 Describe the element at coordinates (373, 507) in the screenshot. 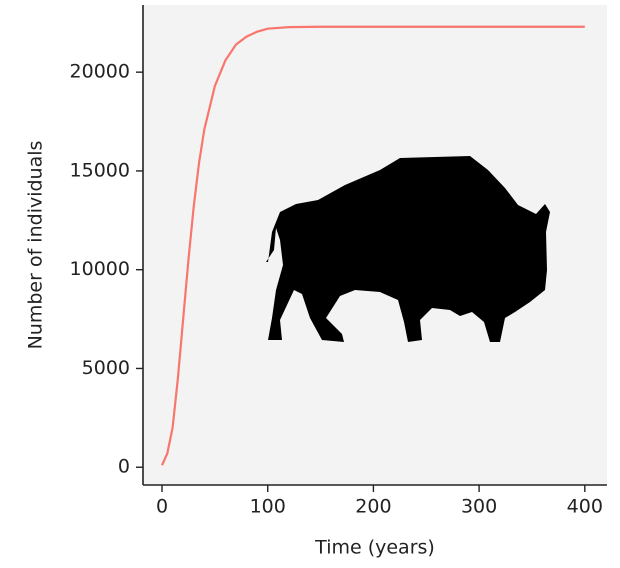

I see `x-tick-label: 200` at that location.